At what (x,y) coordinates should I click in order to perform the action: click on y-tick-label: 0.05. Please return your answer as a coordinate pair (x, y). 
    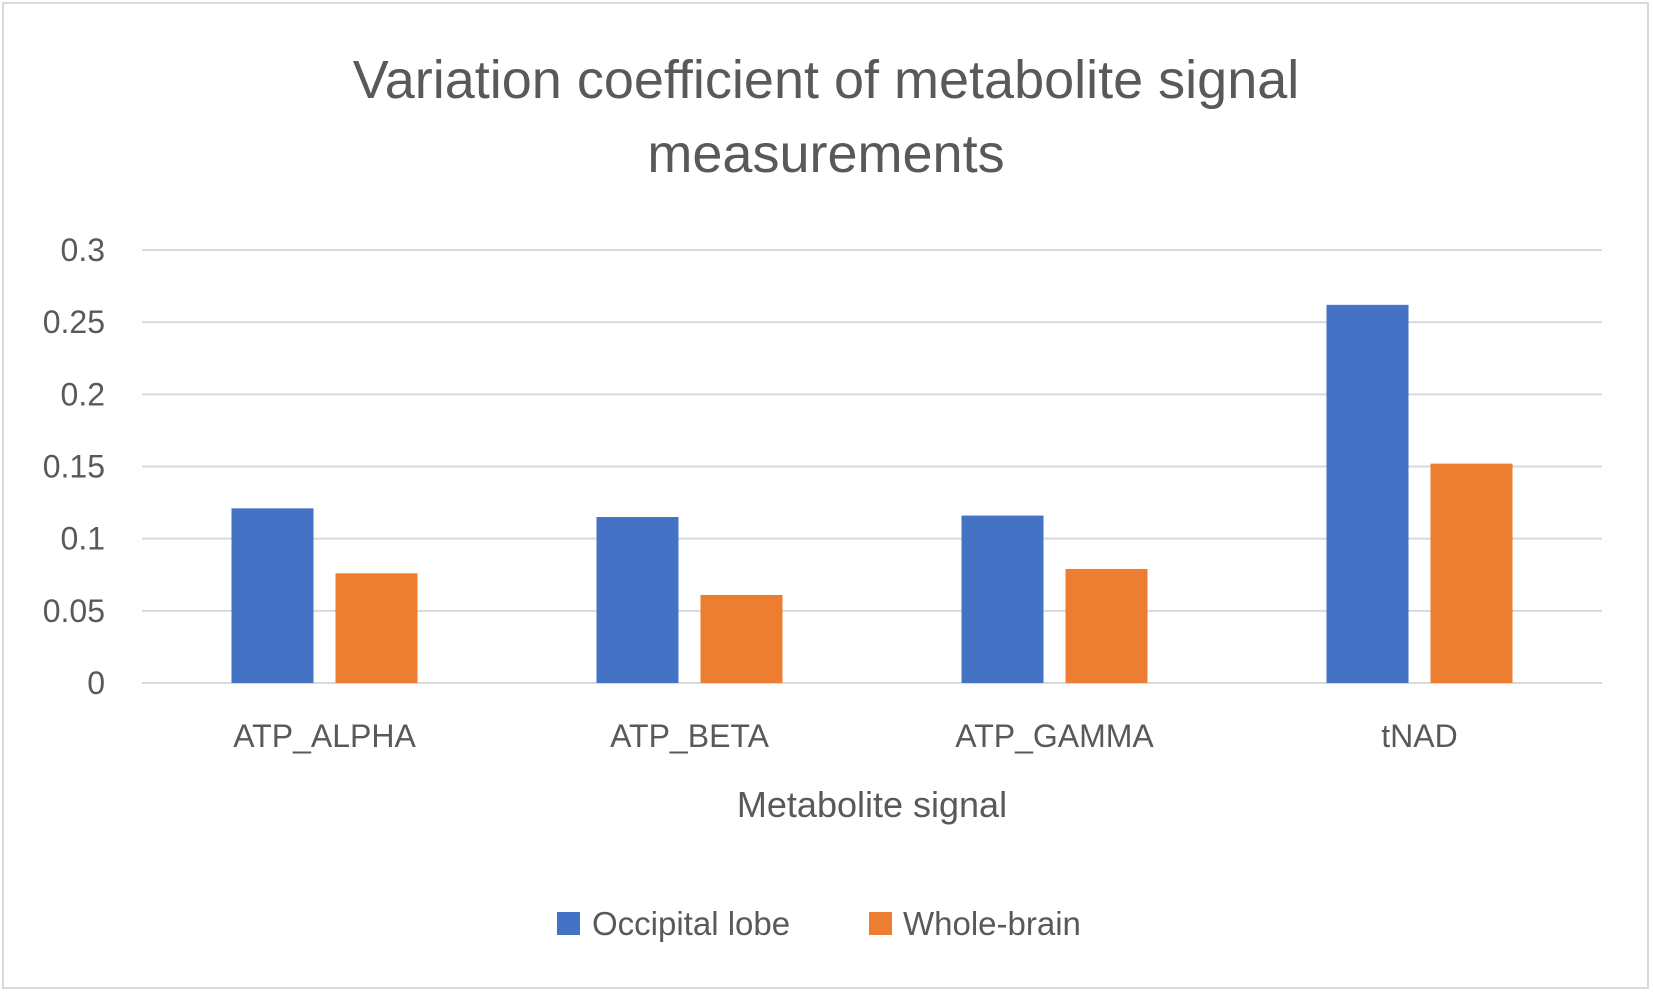
    Looking at the image, I should click on (74, 611).